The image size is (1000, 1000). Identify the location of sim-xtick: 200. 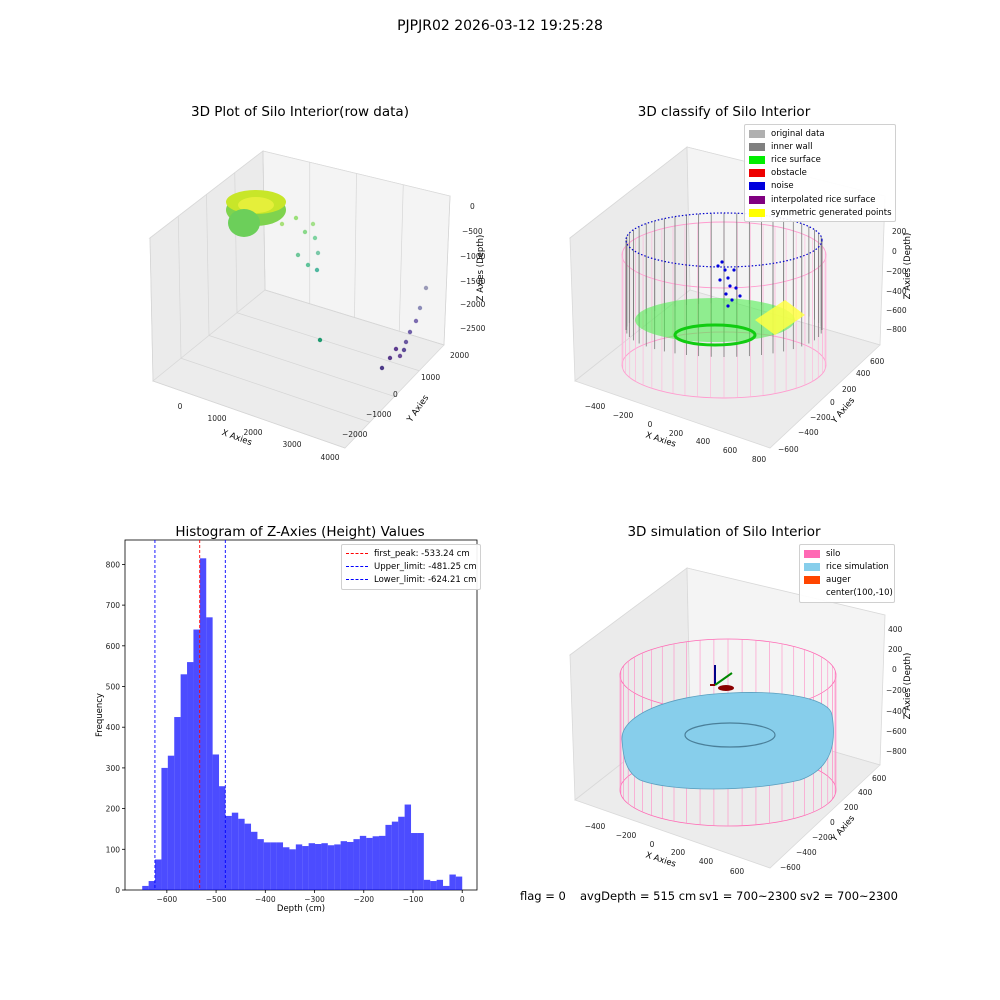
(678, 852).